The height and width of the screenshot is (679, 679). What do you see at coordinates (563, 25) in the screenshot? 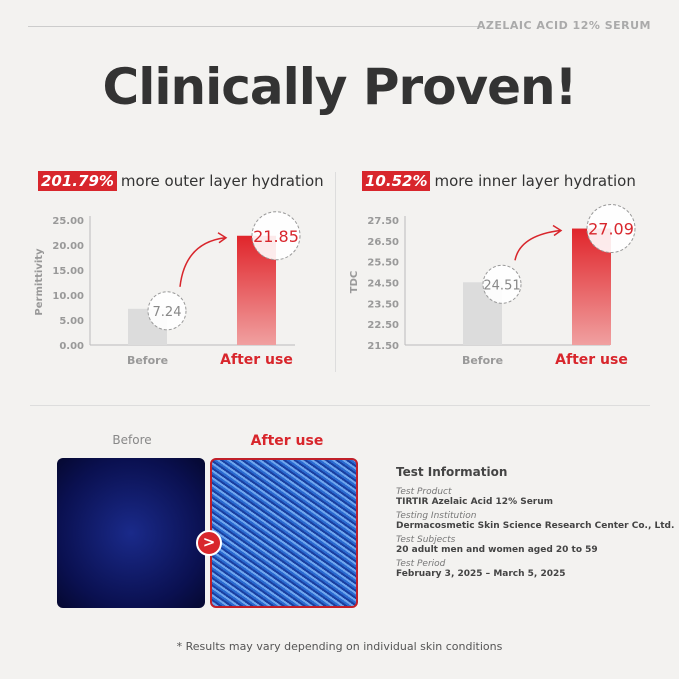
I see `brand-label: AZELAIC ACID 12% SERUM` at bounding box center [563, 25].